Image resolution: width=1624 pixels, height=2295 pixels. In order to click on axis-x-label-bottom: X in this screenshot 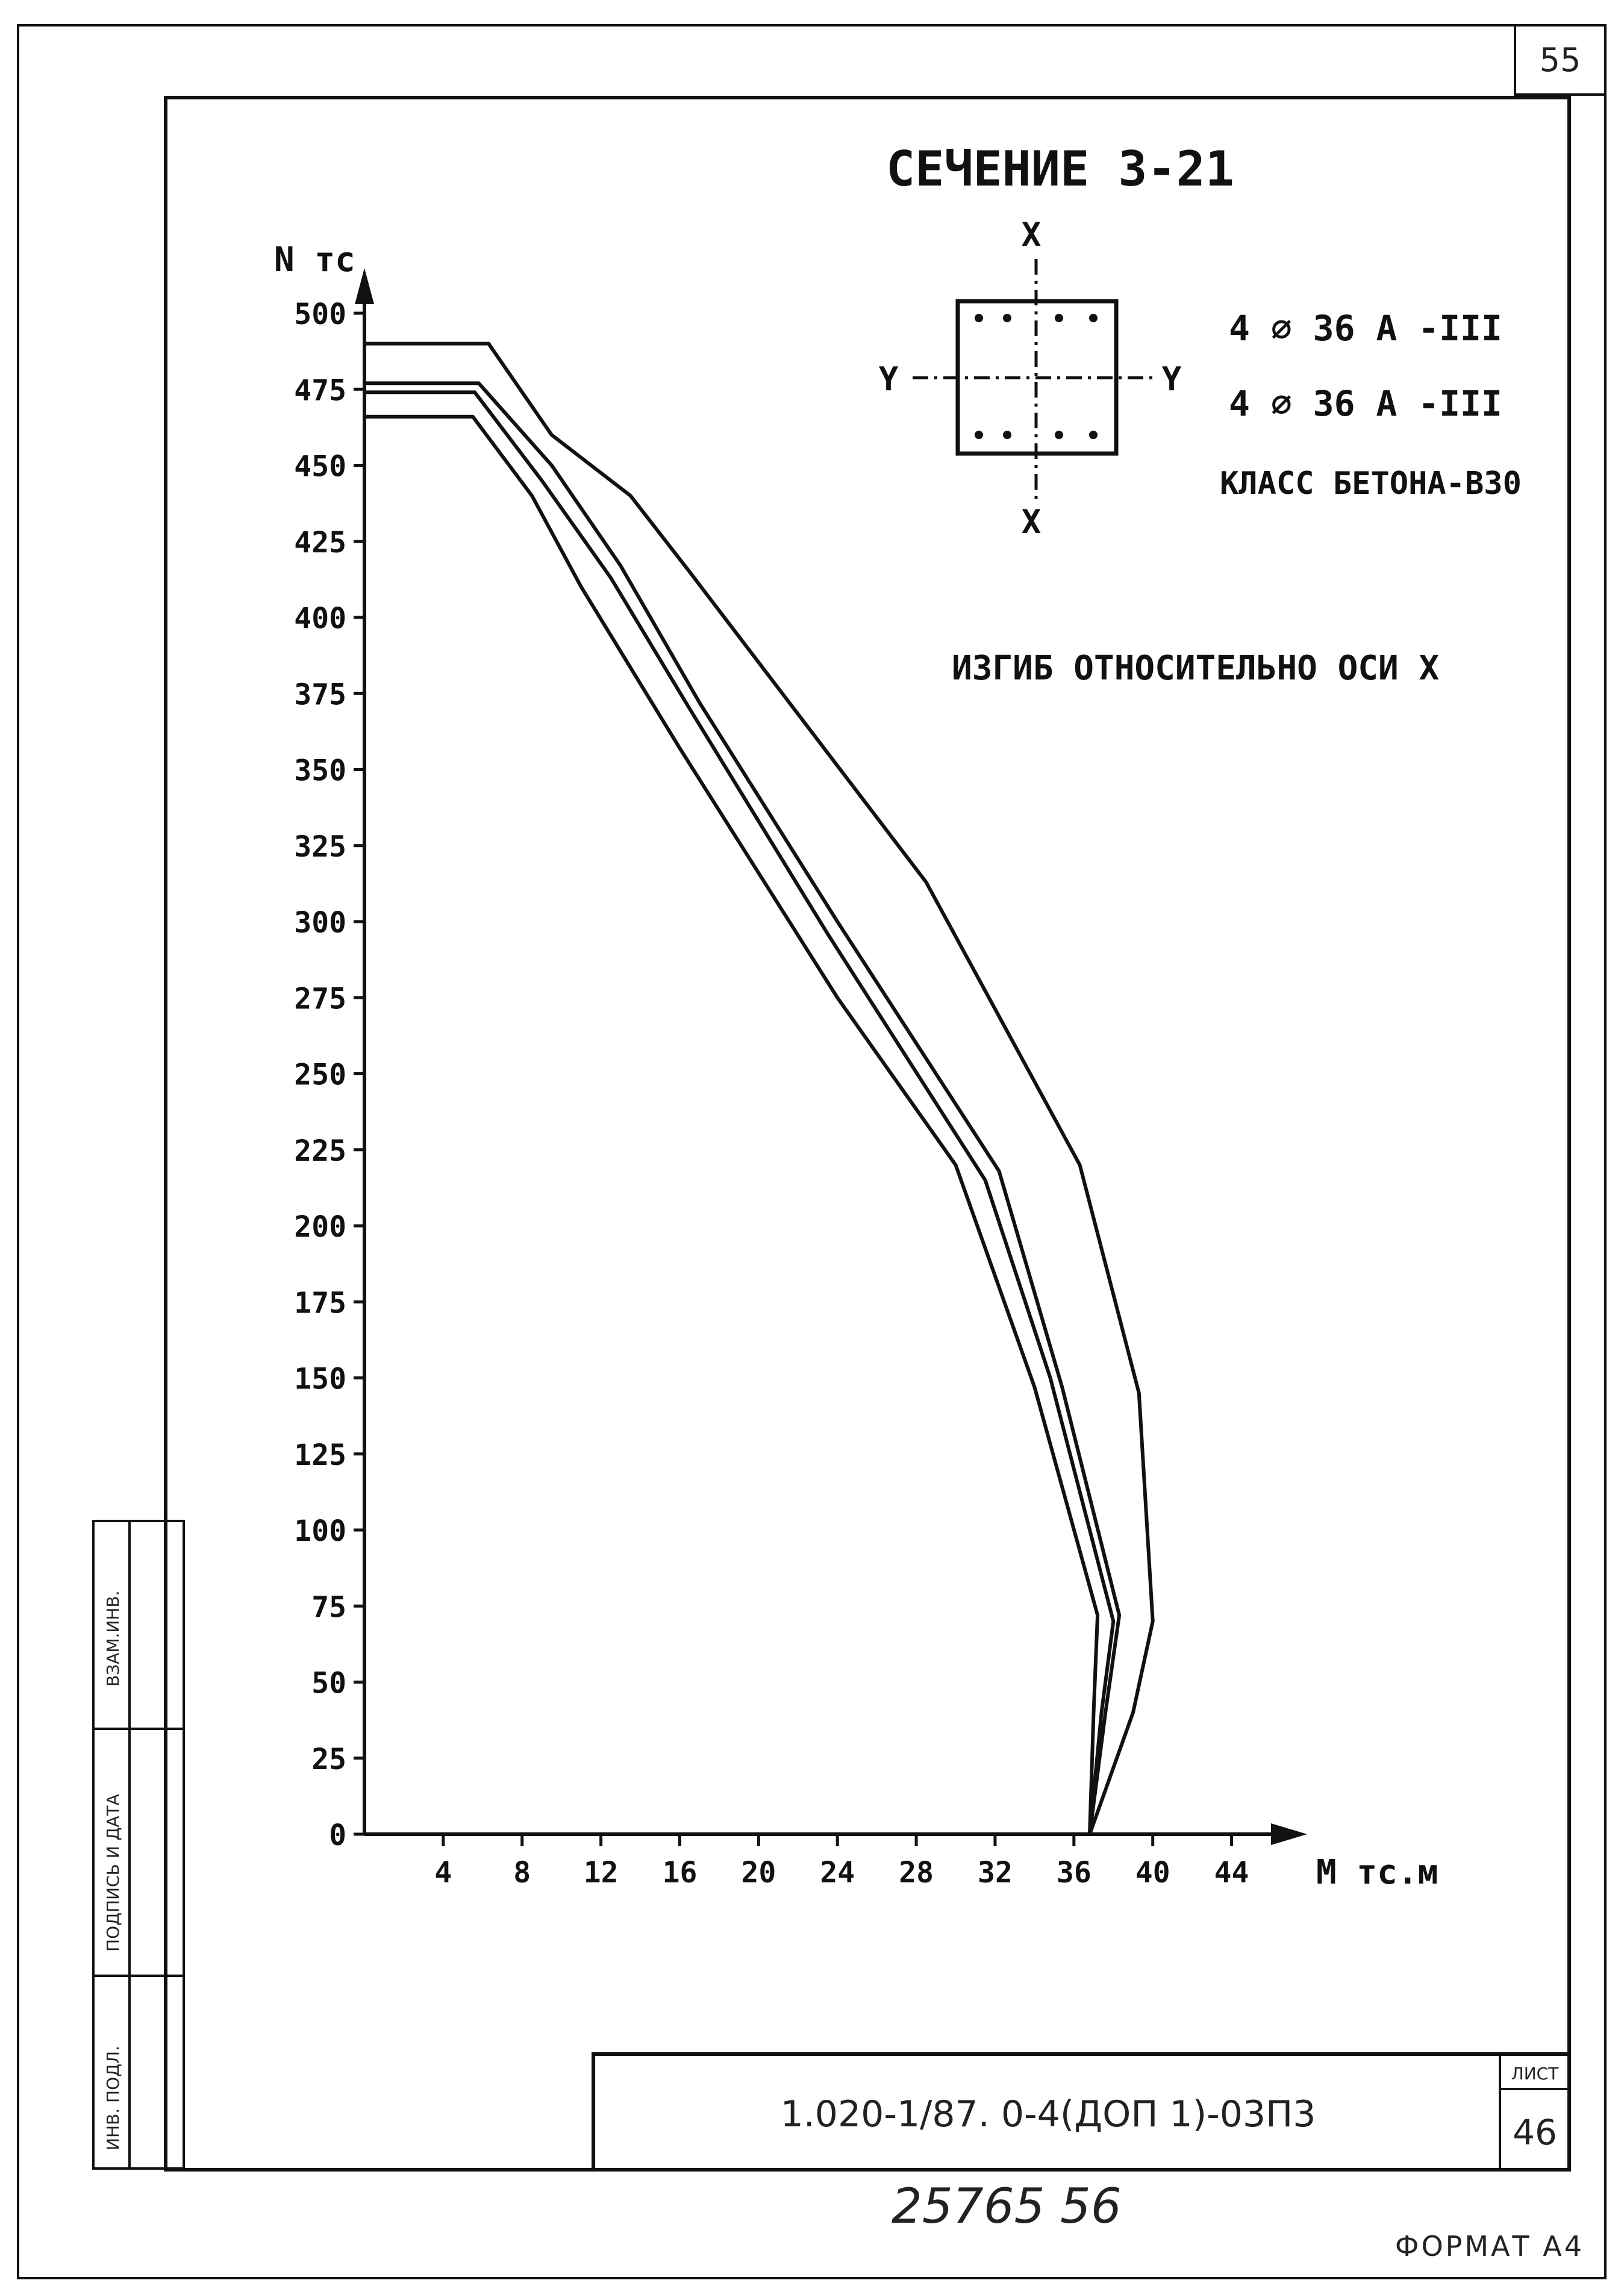, I will do `click(1032, 522)`.